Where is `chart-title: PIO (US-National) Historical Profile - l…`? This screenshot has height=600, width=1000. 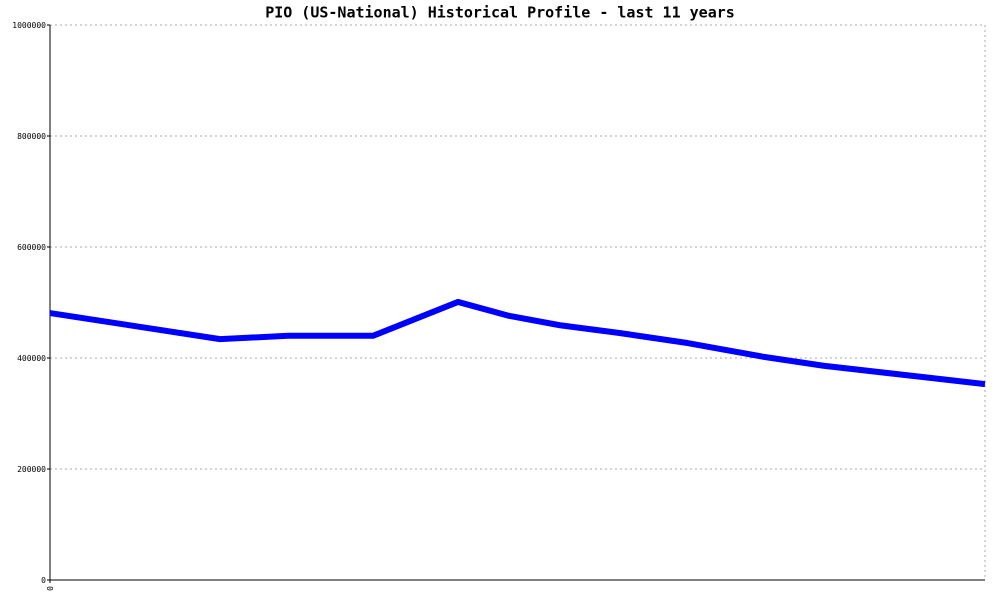 chart-title: PIO (US-National) Historical Profile - l… is located at coordinates (500, 13).